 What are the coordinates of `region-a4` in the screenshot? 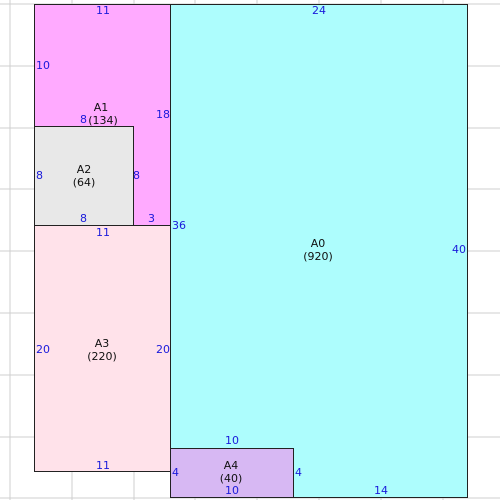 It's located at (232, 473).